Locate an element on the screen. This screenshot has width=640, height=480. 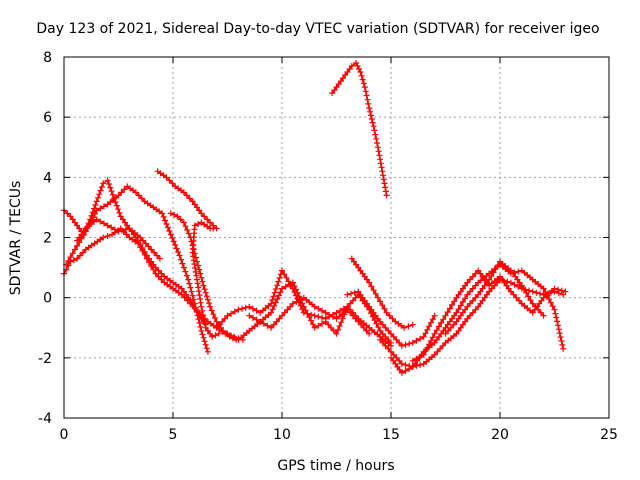
x-tick-label: 25 is located at coordinates (609, 435).